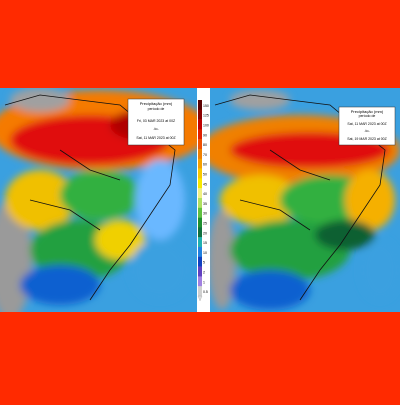 The width and height of the screenshot is (400, 405). Describe the element at coordinates (205, 194) in the screenshot. I see `colorbar-label: 40` at that location.